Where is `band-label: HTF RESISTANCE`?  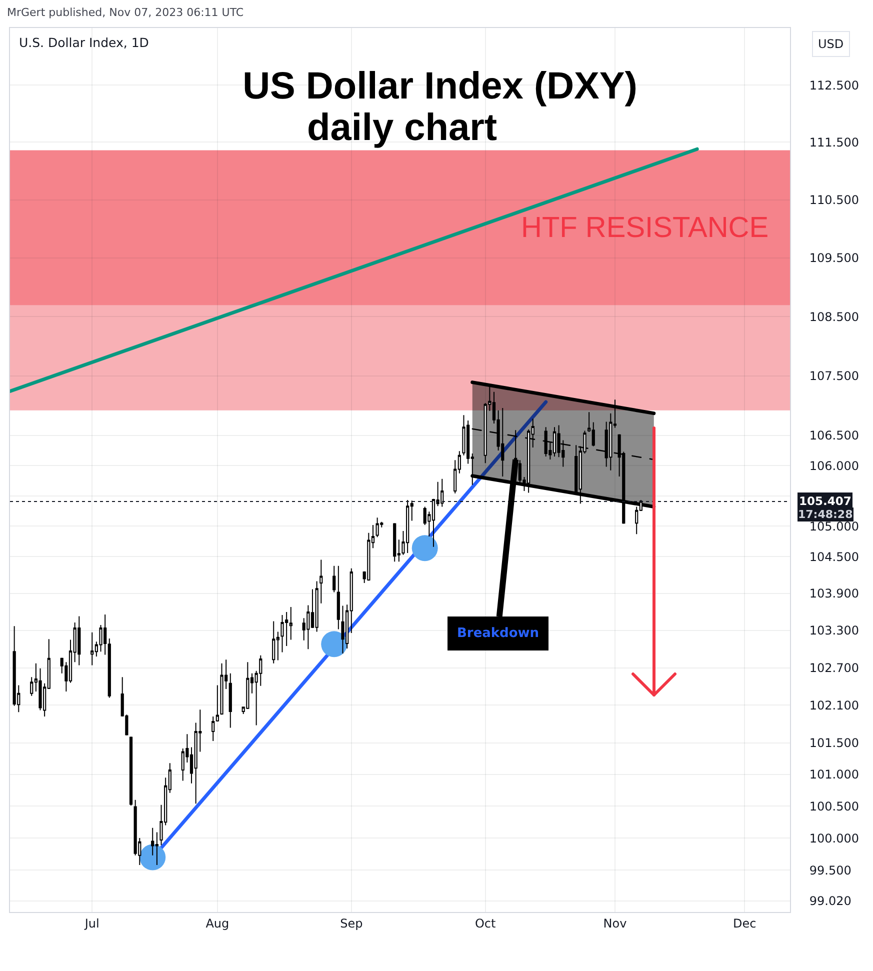 band-label: HTF RESISTANCE is located at coordinates (645, 228).